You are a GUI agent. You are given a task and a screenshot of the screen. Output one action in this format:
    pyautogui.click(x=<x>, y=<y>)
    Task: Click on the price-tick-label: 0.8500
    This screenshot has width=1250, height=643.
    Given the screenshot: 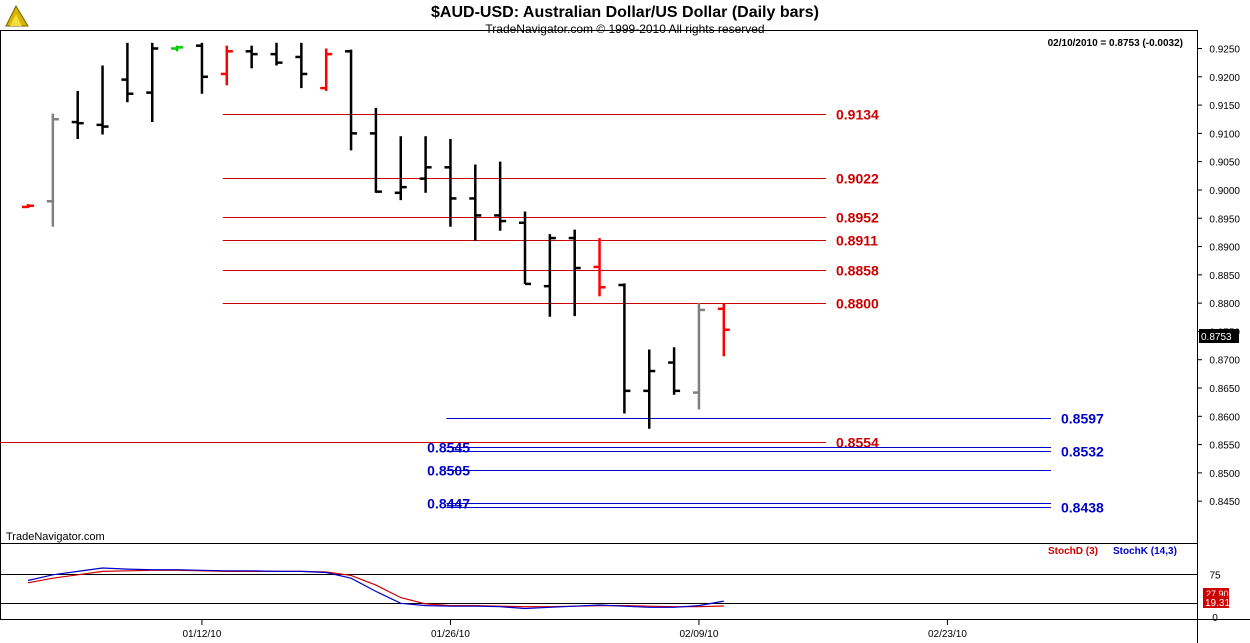 What is the action you would take?
    pyautogui.click(x=1224, y=474)
    